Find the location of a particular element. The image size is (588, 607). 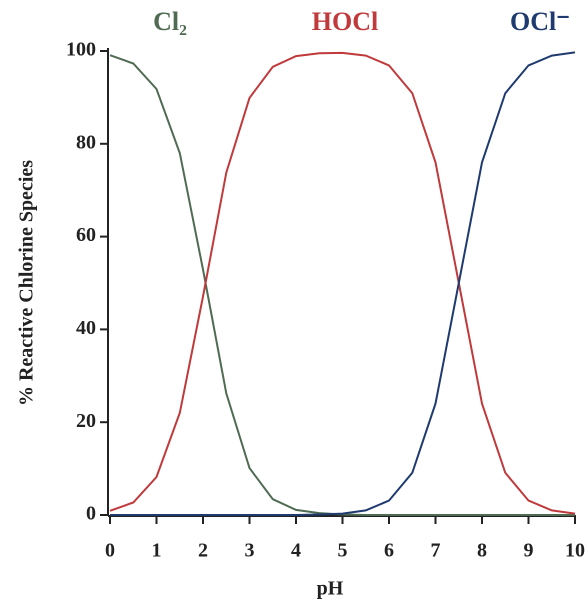

x-axis-label: pH is located at coordinates (330, 589).